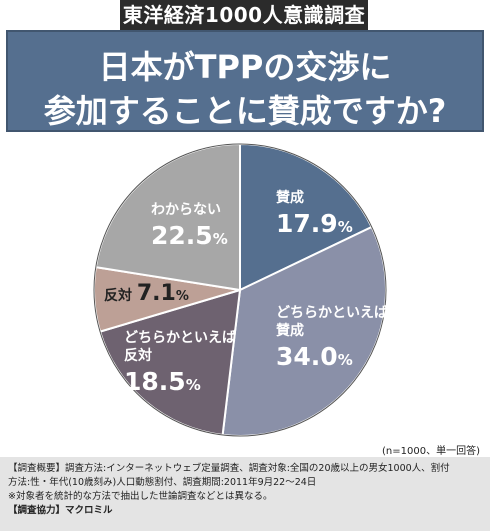 This screenshot has width=490, height=531. What do you see at coordinates (314, 356) in the screenshot?
I see `slice-value: 34.0%` at bounding box center [314, 356].